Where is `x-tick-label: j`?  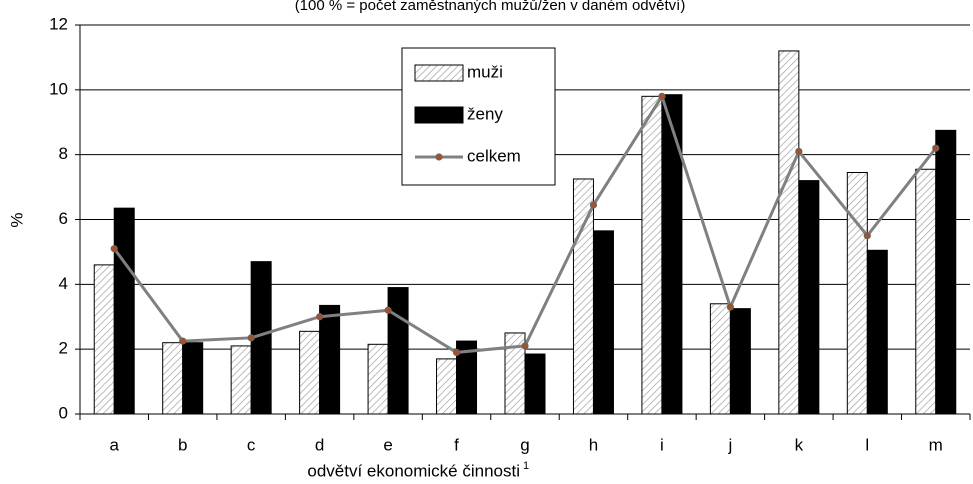
x-tick-label: j is located at coordinates (729, 444).